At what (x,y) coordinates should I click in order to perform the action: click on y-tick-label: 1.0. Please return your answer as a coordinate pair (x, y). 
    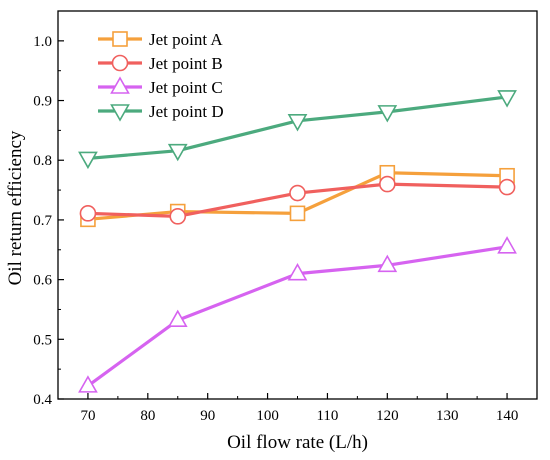
    Looking at the image, I should click on (42, 42).